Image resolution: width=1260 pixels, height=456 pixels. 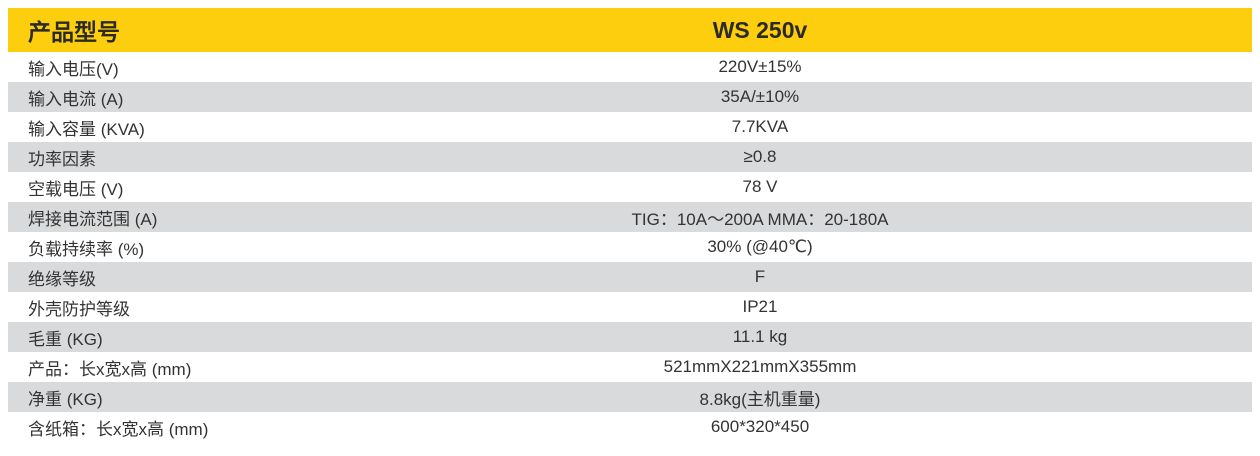 What do you see at coordinates (760, 306) in the screenshot?
I see `spec-row-value: IP21` at bounding box center [760, 306].